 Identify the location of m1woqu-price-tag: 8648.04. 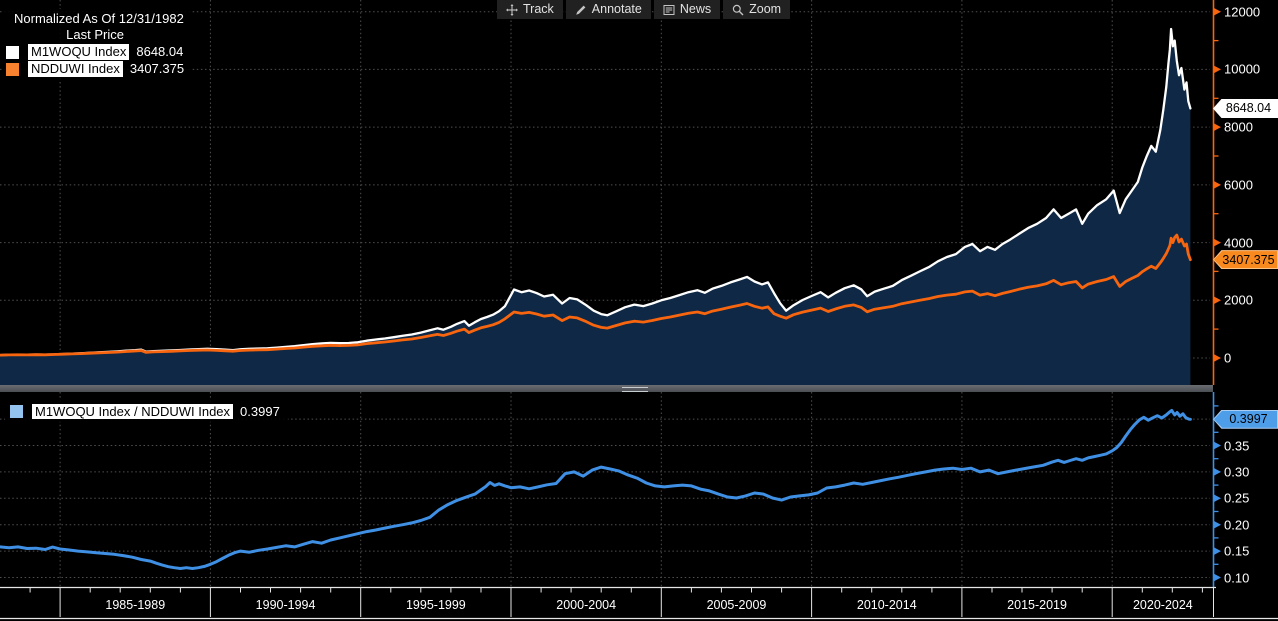
(1245, 108).